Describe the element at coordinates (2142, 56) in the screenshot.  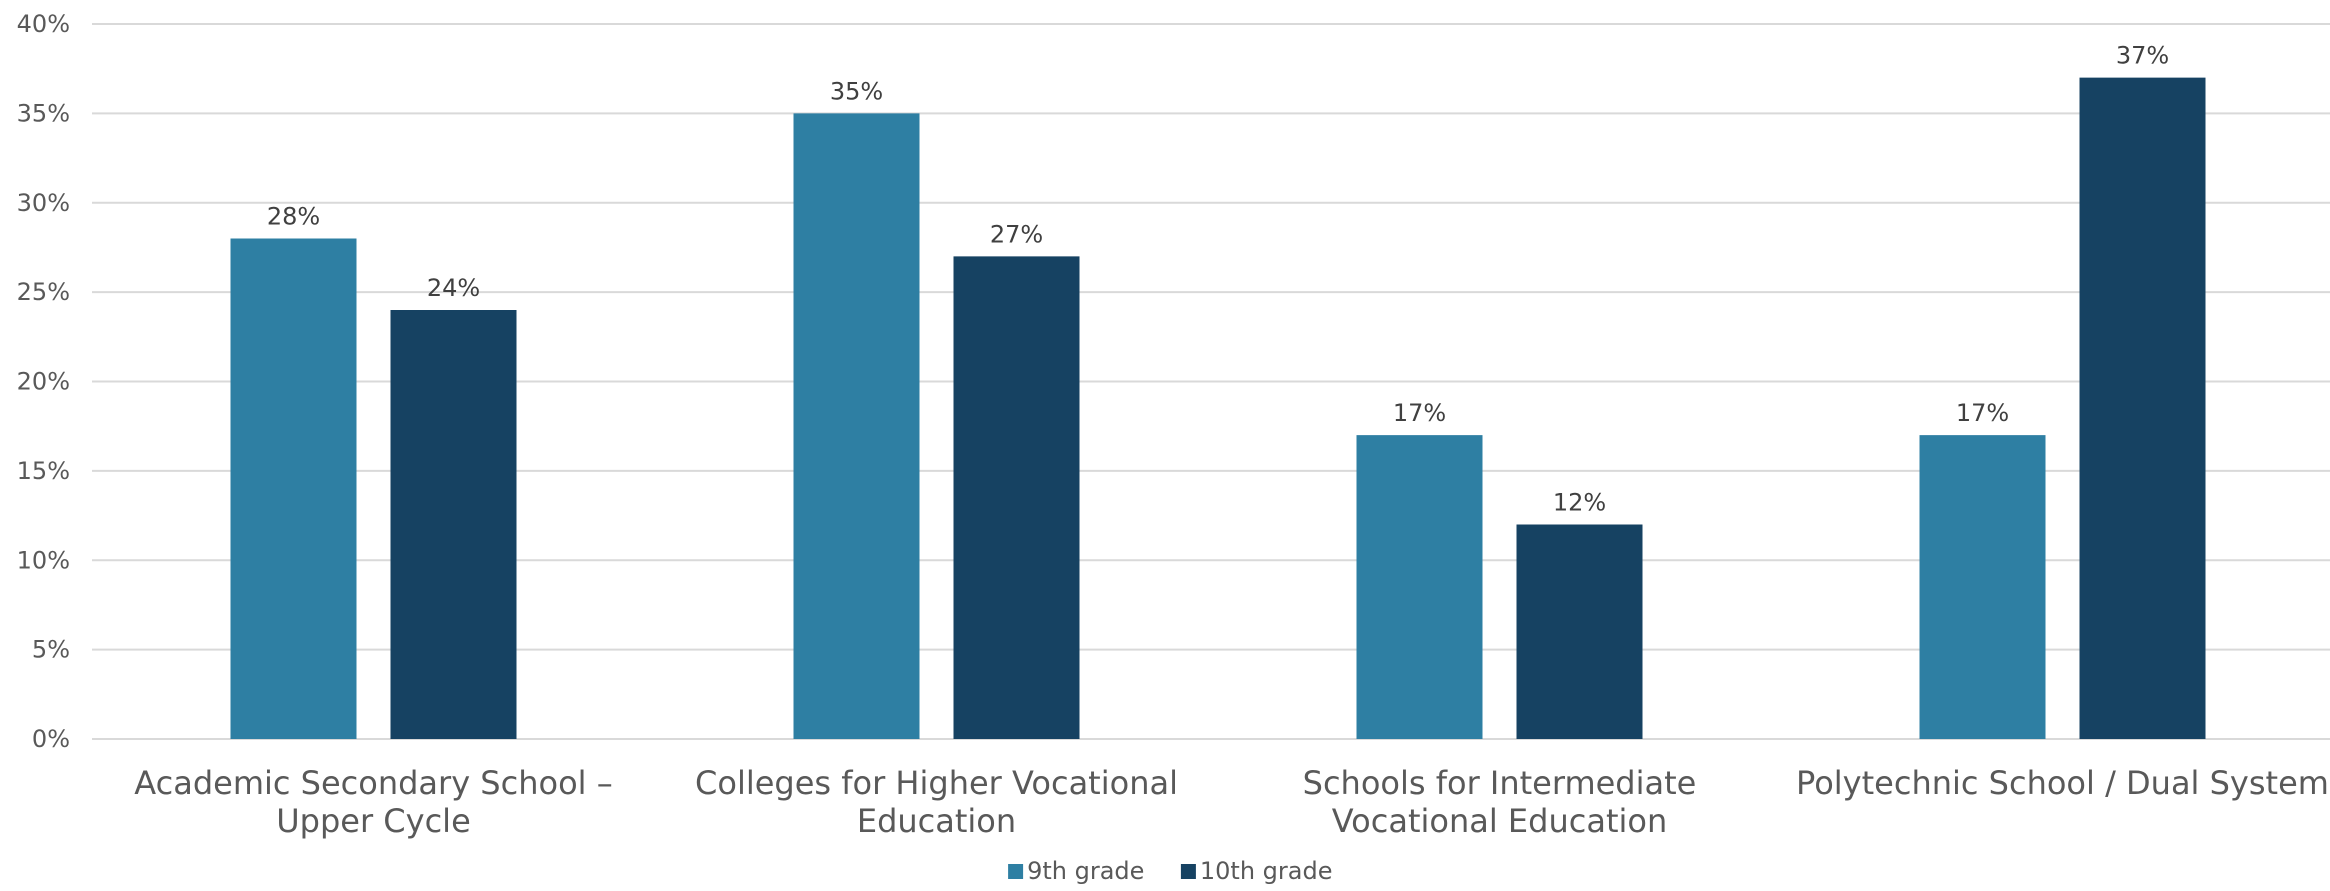
I see `data-label: 37%` at that location.